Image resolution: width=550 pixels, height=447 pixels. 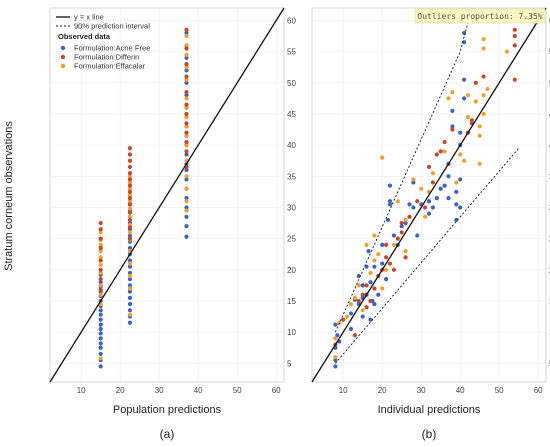 I want to click on panel-a-y-tick-label: 5, so click(x=289, y=363).